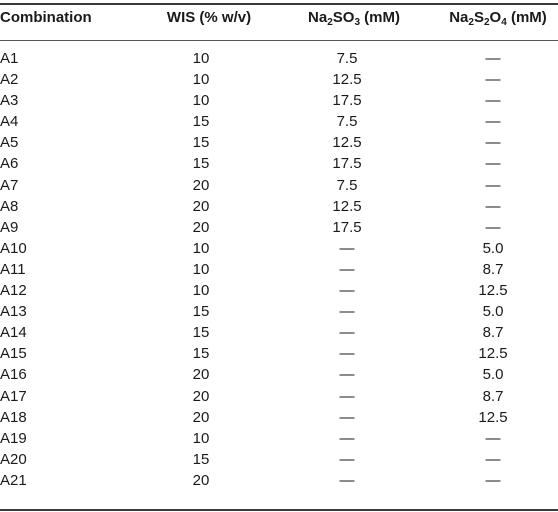 The width and height of the screenshot is (558, 512). What do you see at coordinates (279, 334) in the screenshot?
I see `table-row: A14 15 — 8.7` at bounding box center [279, 334].